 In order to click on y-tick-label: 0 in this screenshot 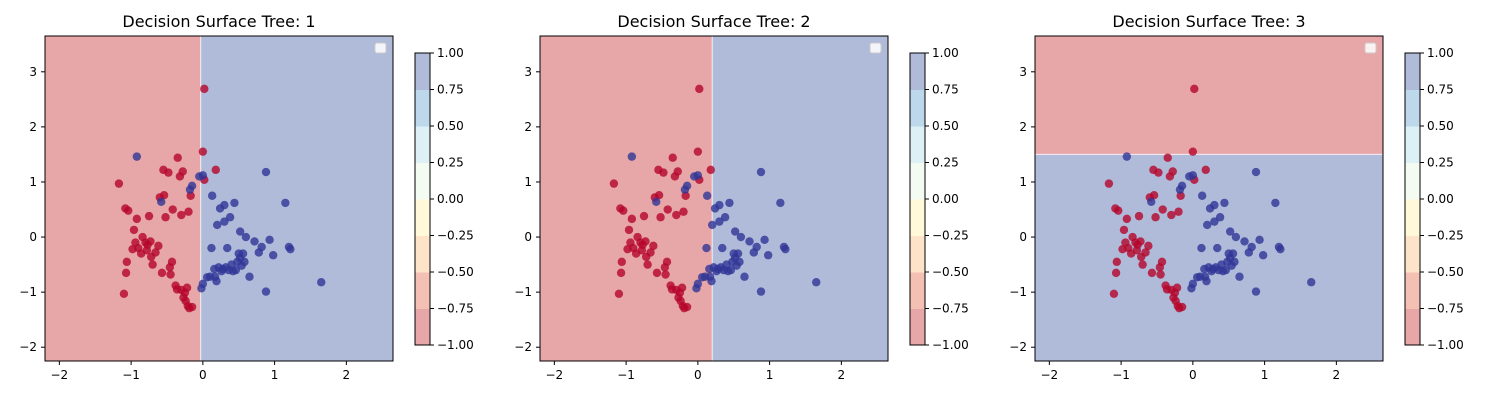, I will do `click(33, 237)`.